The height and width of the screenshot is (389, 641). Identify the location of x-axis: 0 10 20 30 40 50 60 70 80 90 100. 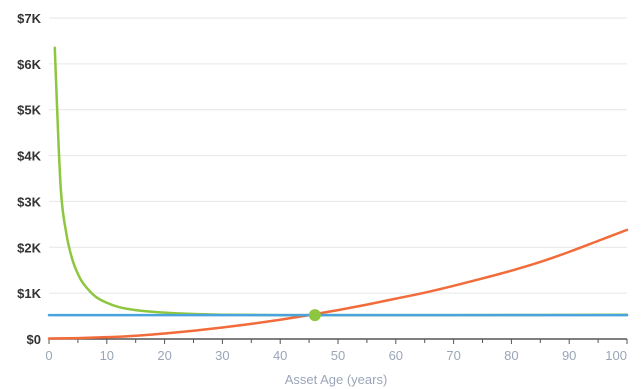
(336, 350).